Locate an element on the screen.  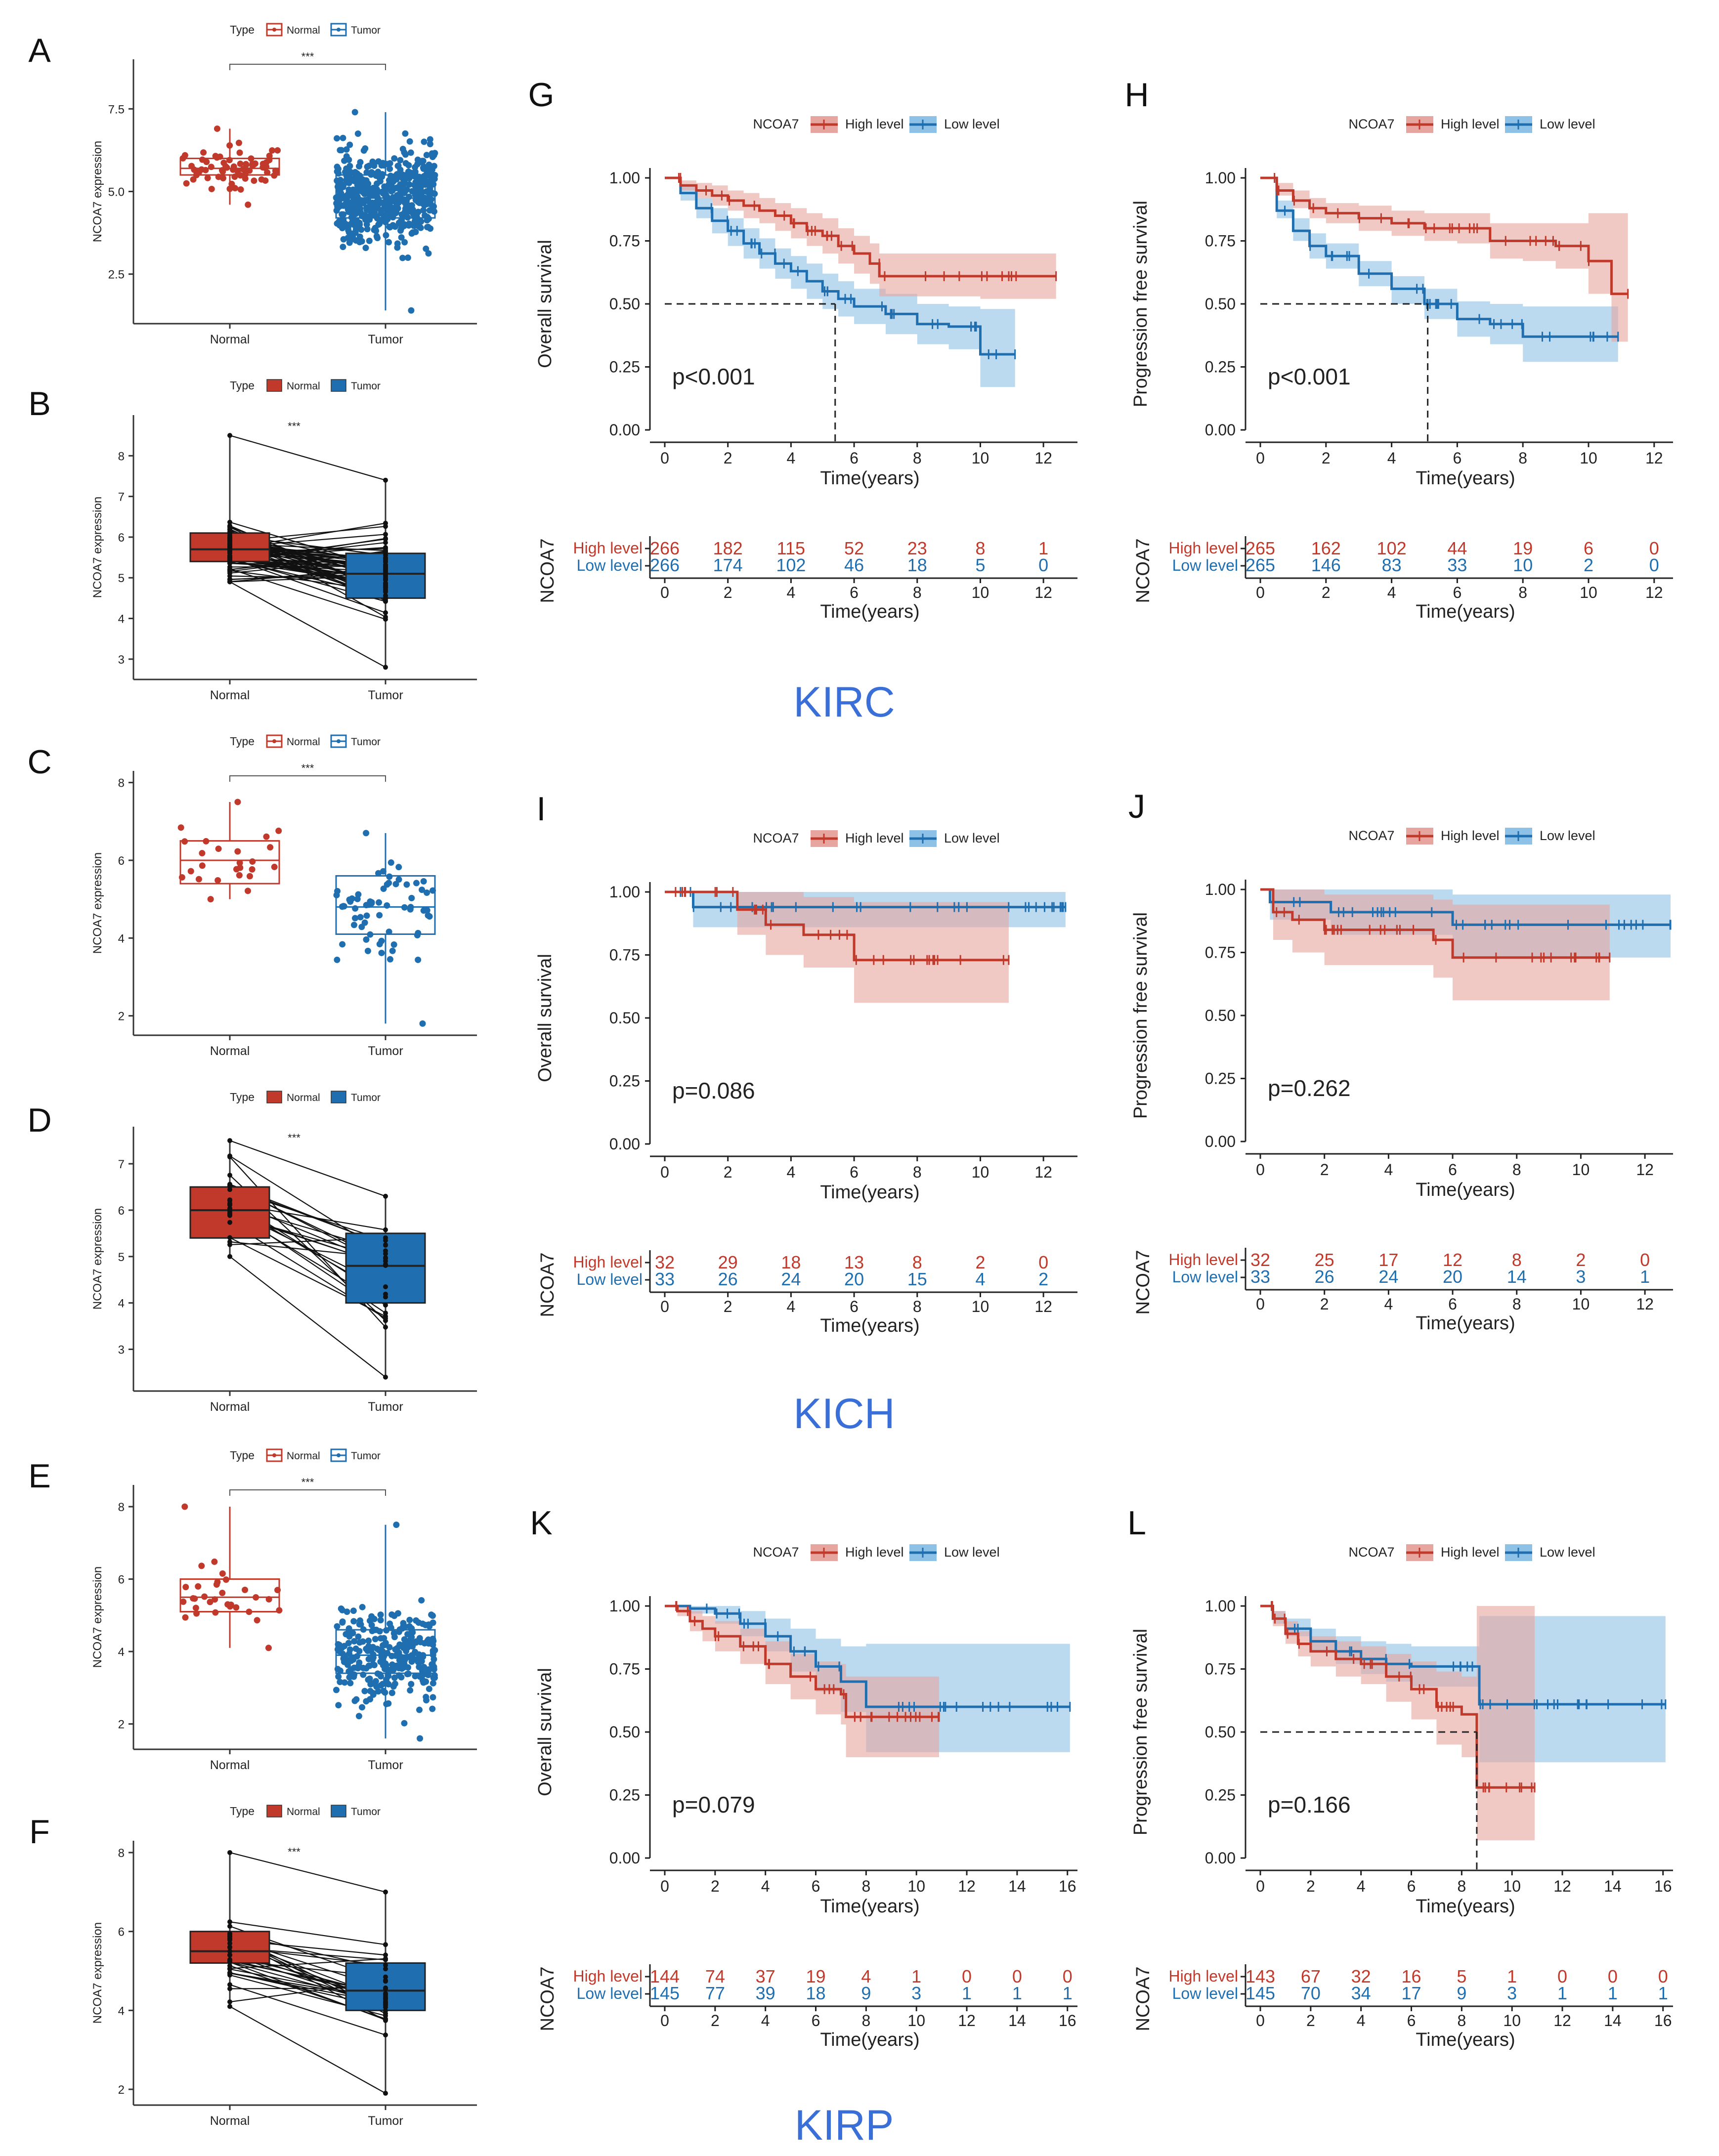
x-tick-label: 0 is located at coordinates (1260, 1886).